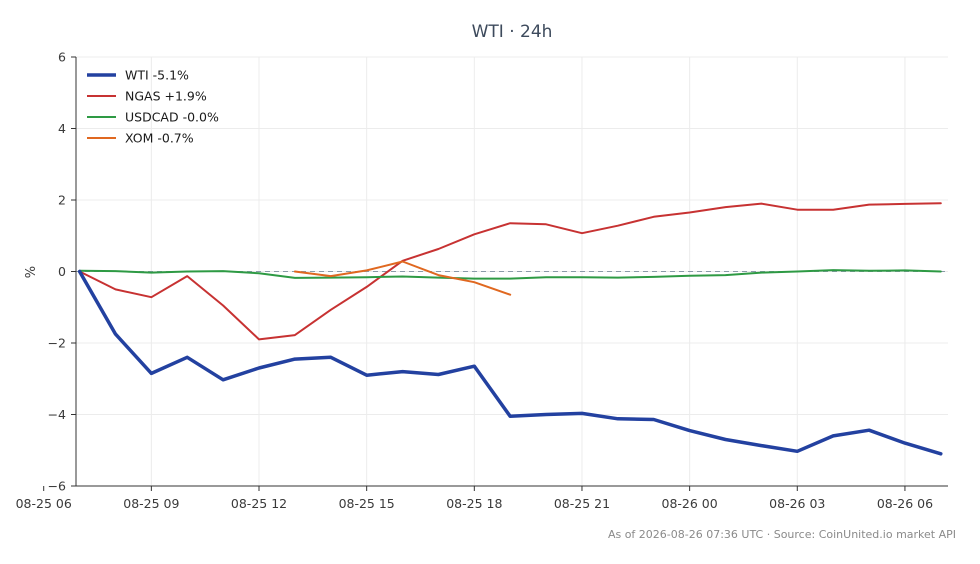 The height and width of the screenshot is (564, 980). I want to click on legend-label: USDCAD -0.0%, so click(172, 117).